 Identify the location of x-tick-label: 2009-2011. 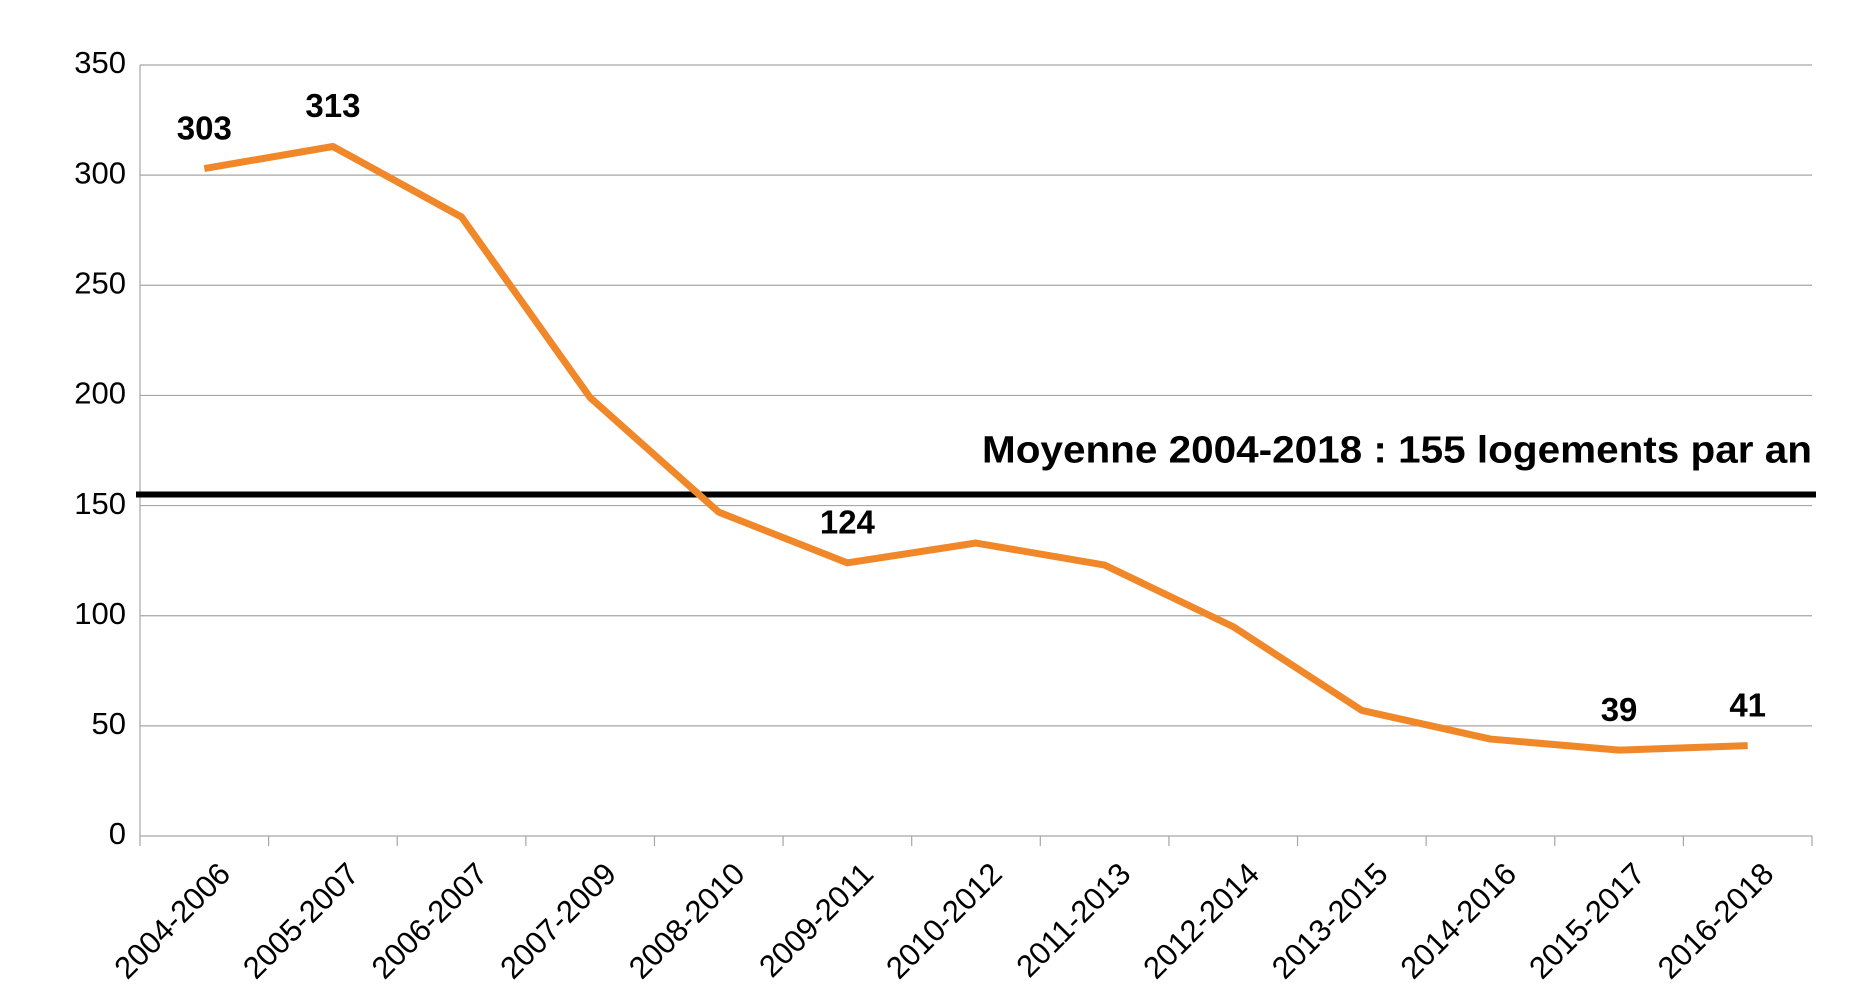
(816, 920).